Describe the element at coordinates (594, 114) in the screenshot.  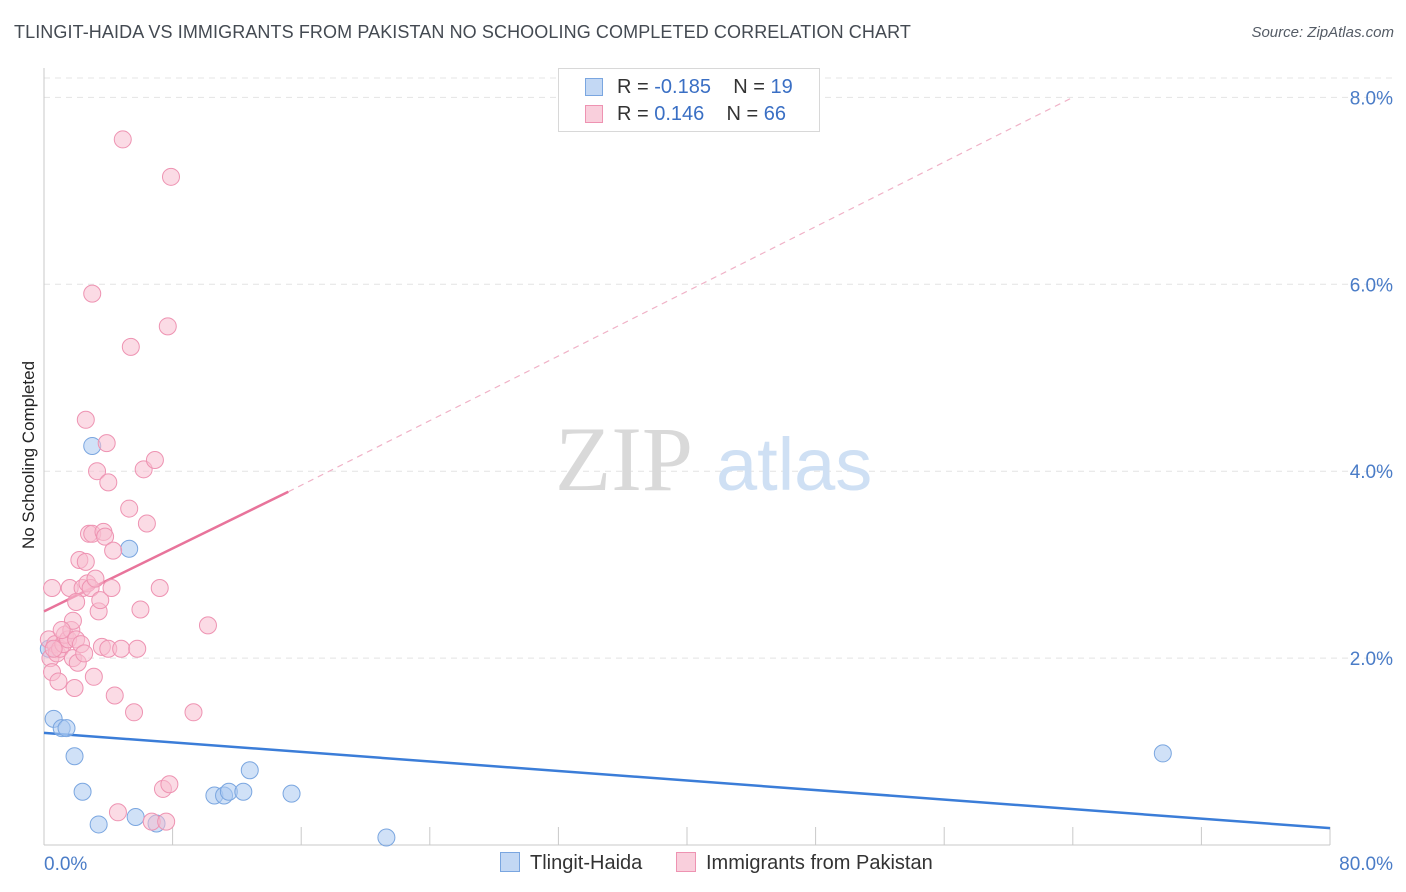
I see `legend-swatch-pakistan` at that location.